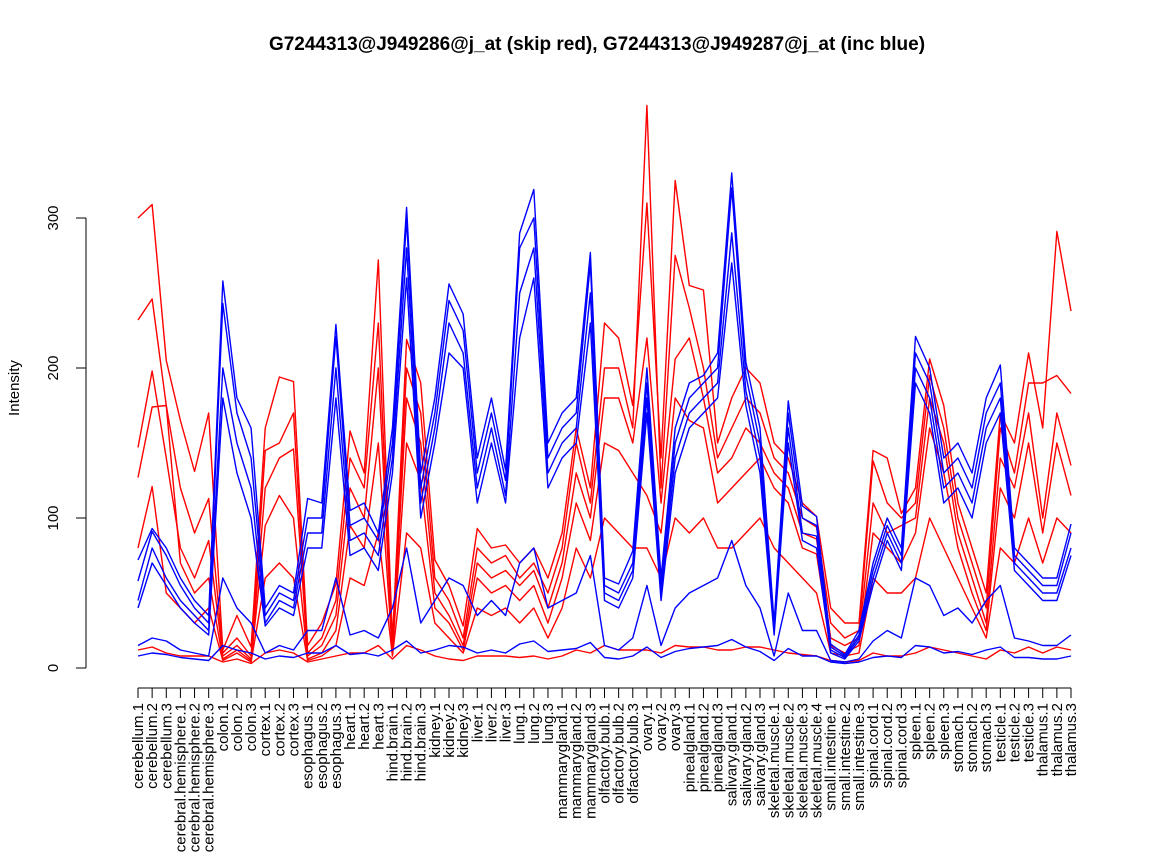 The height and width of the screenshot is (864, 1152). I want to click on x-tick-label: lung.1, so click(520, 723).